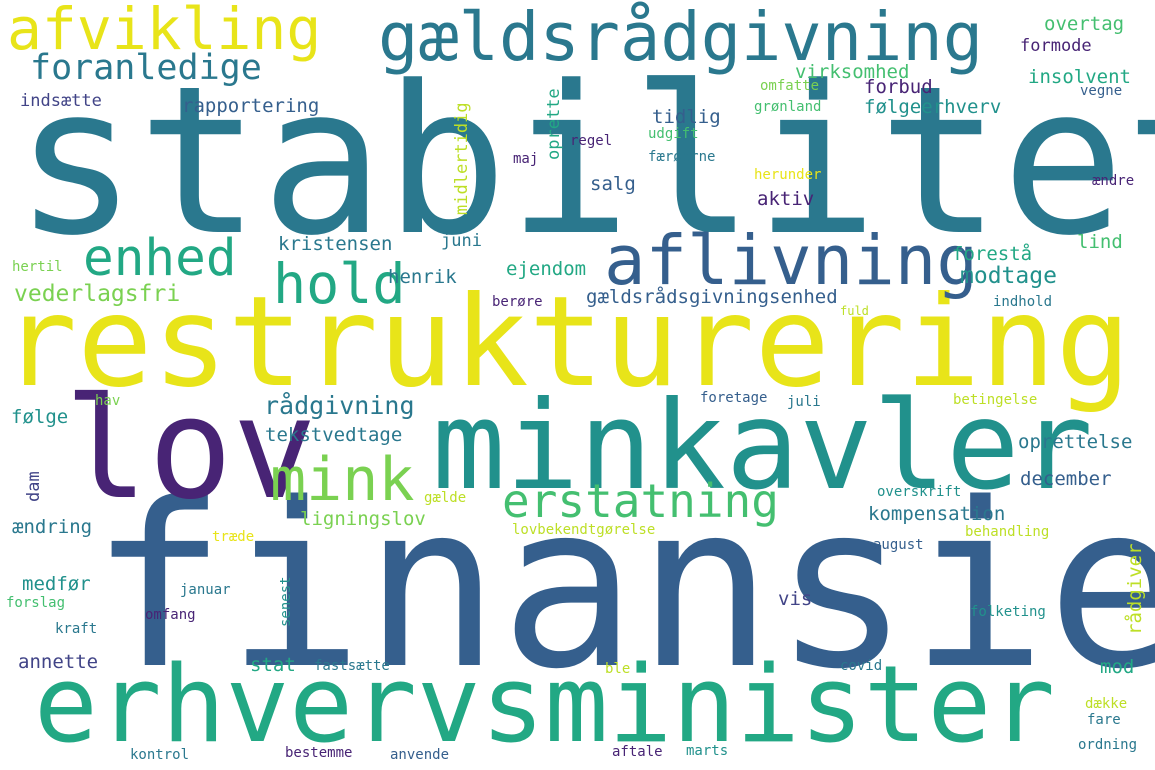 The image size is (1155, 770). What do you see at coordinates (1135, 589) in the screenshot?
I see `word-raadgiver: rådgiver` at bounding box center [1135, 589].